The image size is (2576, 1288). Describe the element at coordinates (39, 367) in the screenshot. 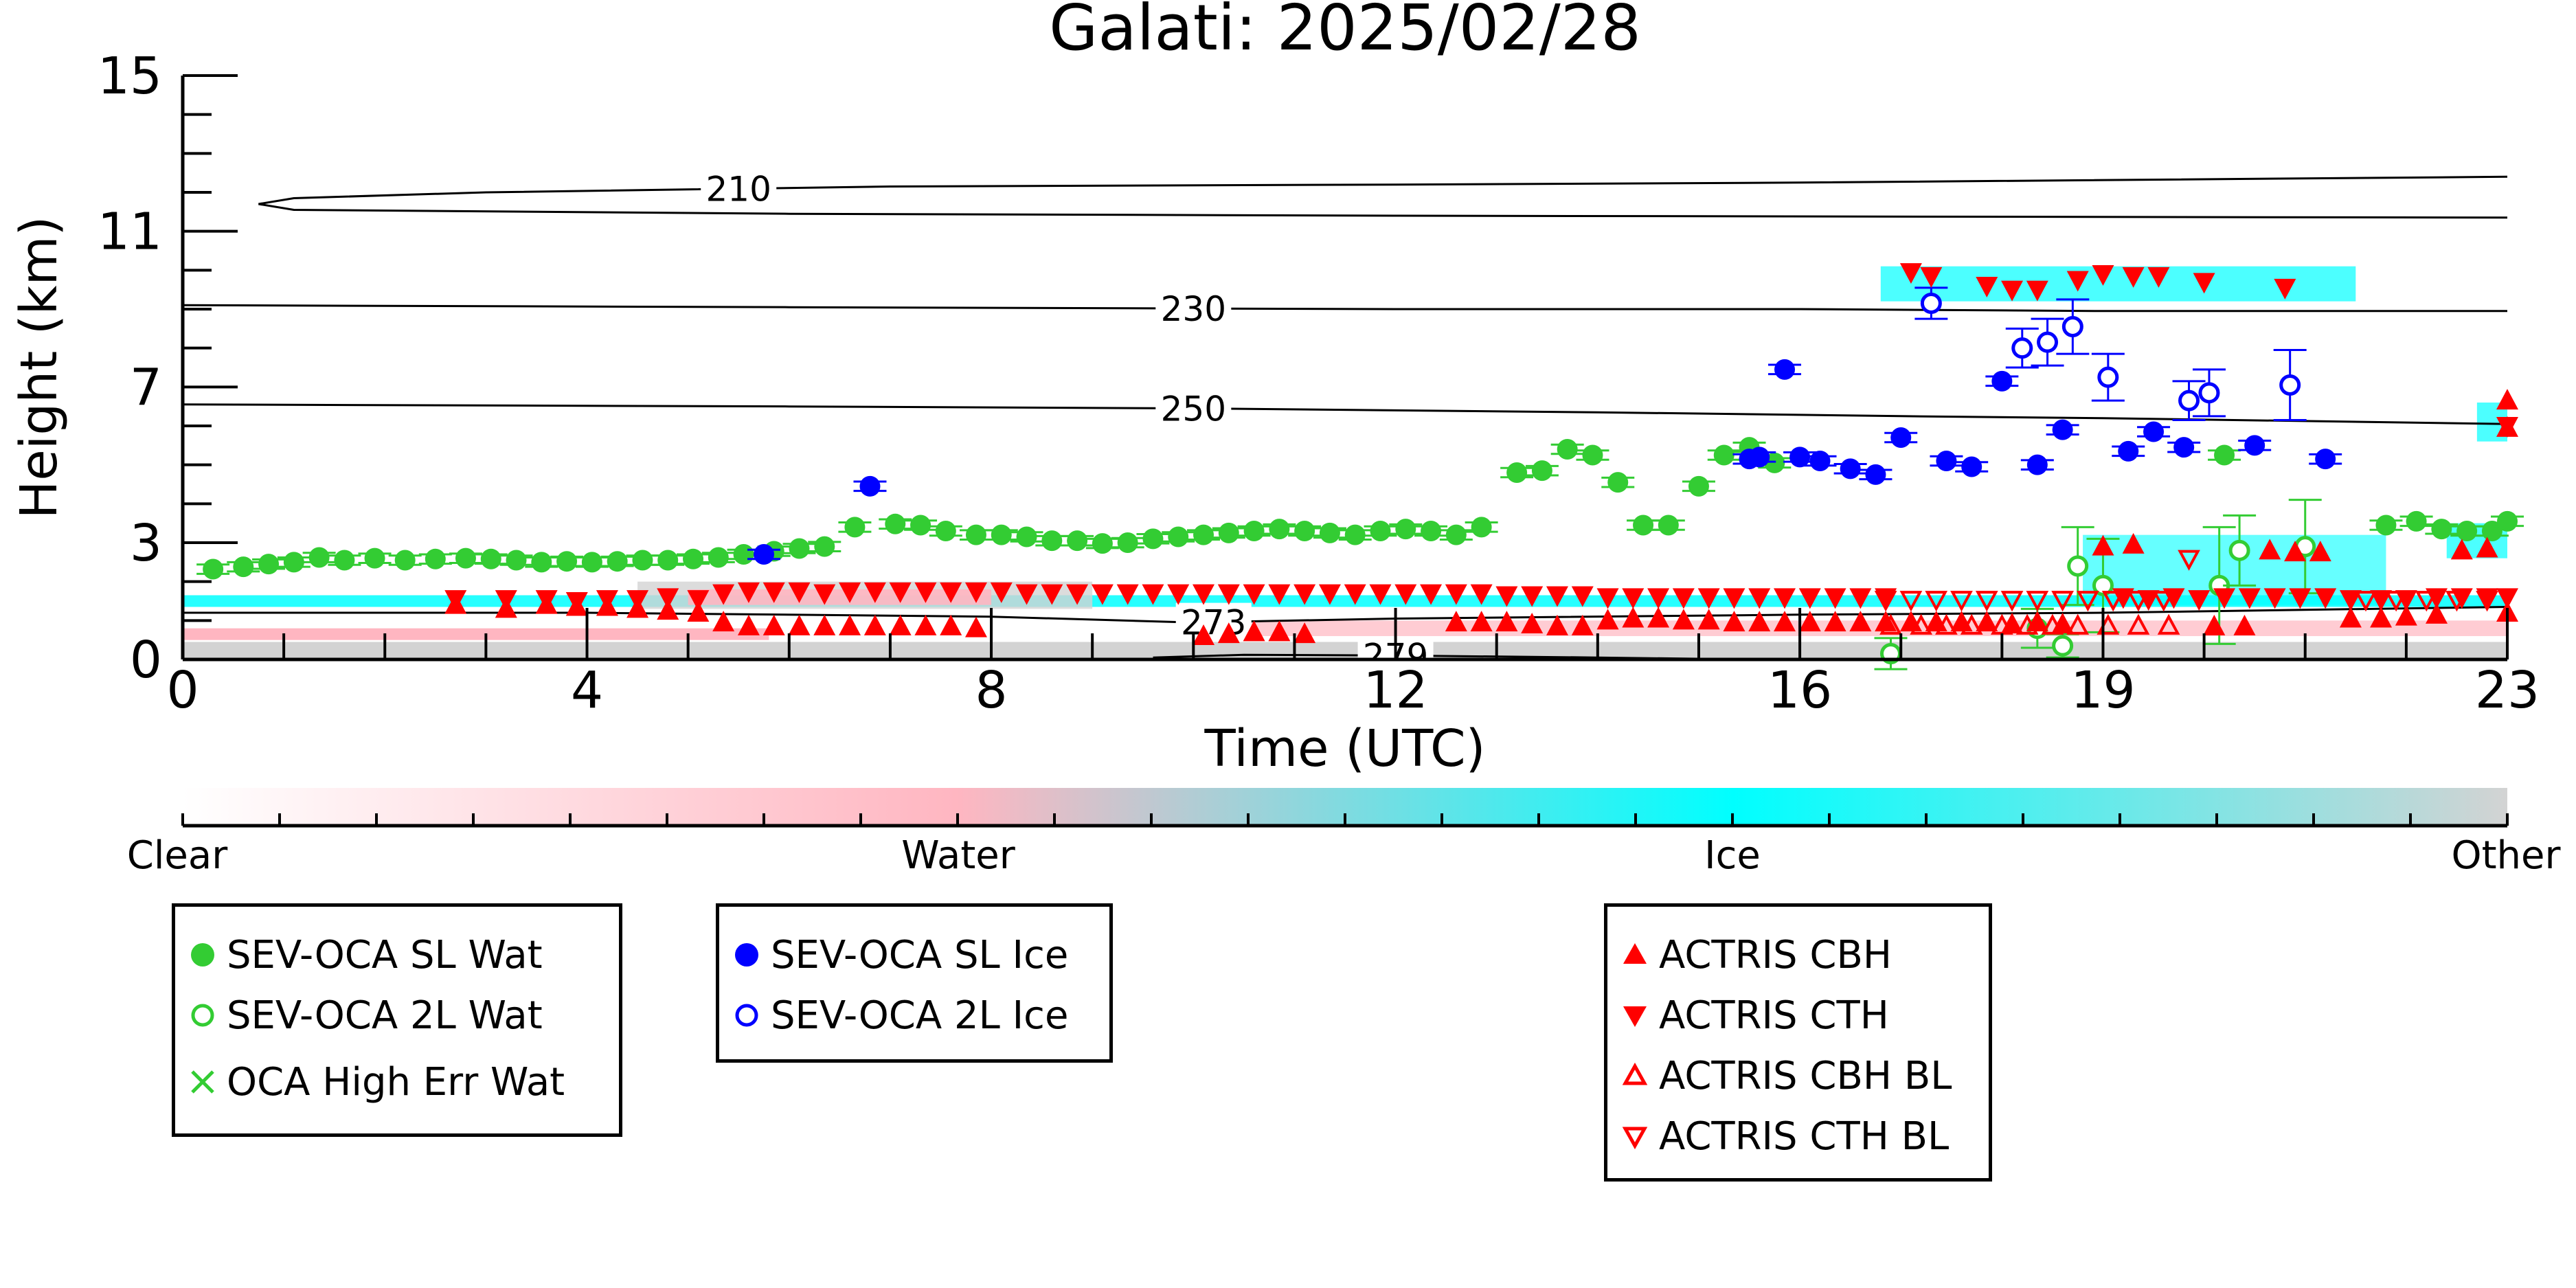

I see `y-axis-label: Height (km)` at that location.